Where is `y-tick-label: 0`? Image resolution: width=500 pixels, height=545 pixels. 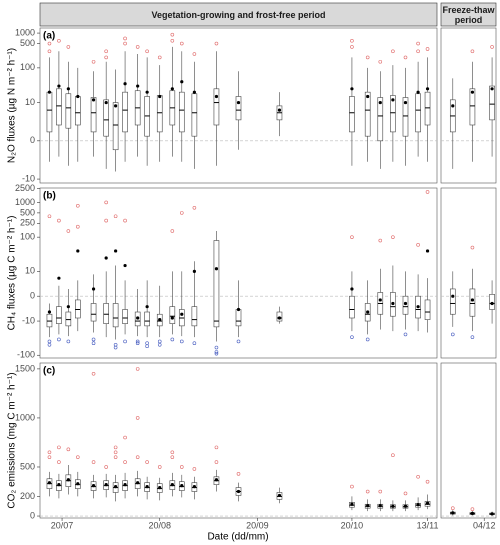 y-tick-label: 0 is located at coordinates (32, 515).